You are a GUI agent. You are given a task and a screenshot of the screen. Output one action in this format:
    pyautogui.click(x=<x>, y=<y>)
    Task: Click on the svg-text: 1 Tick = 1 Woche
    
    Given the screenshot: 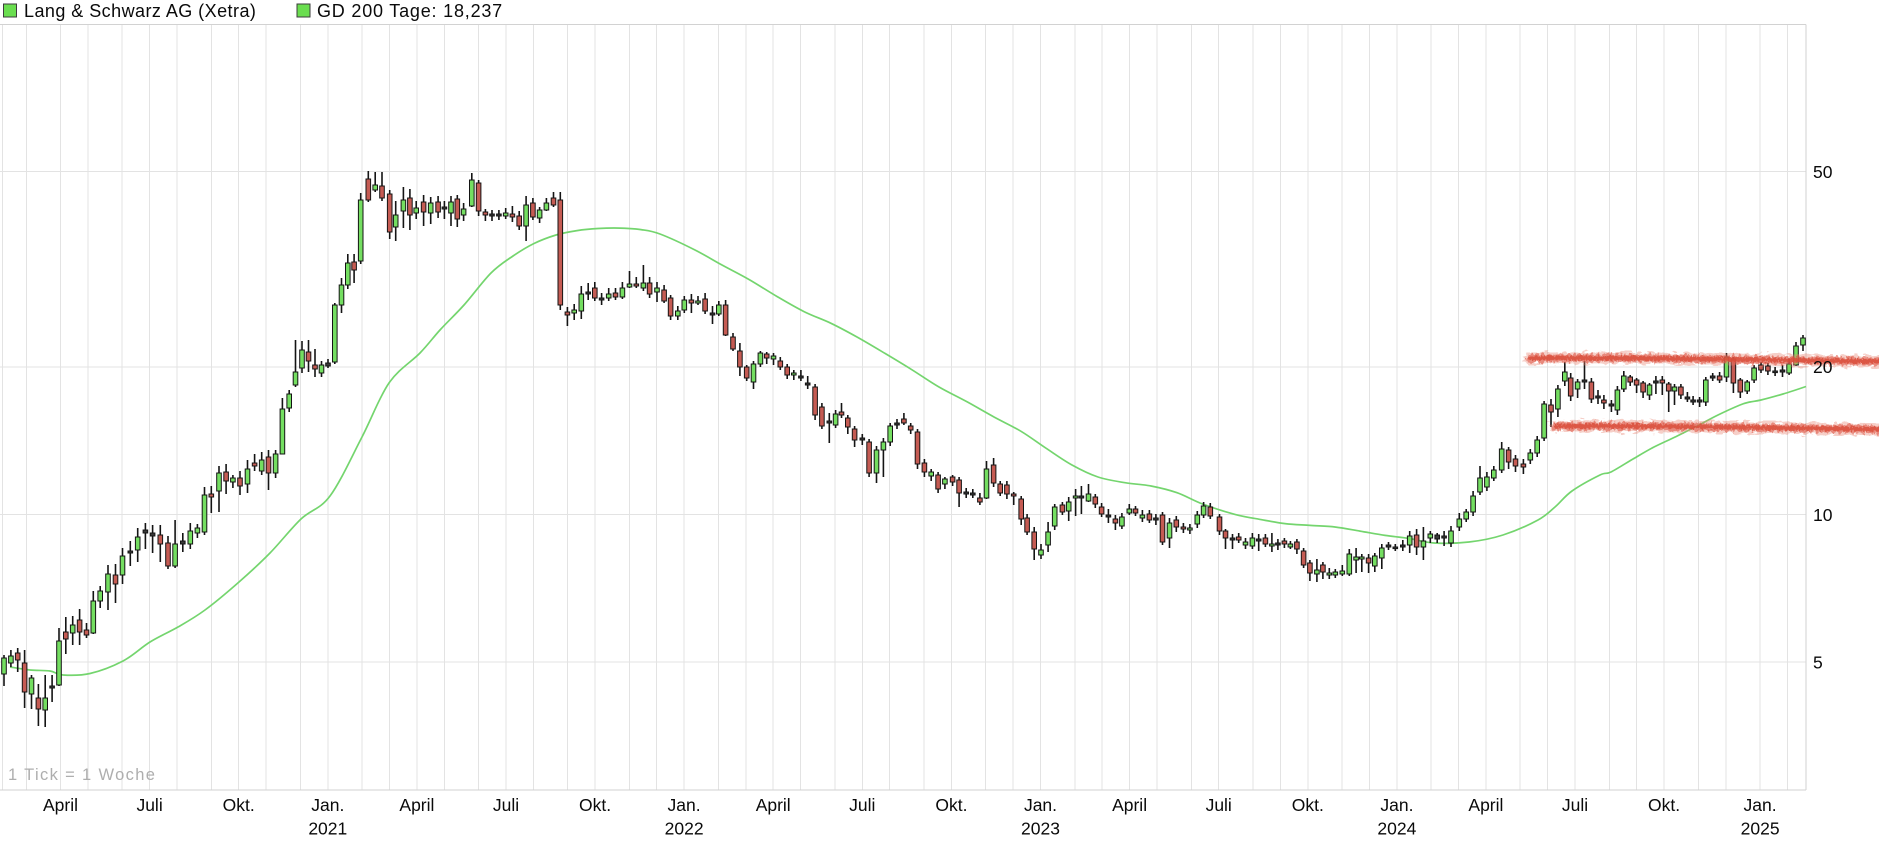 What is the action you would take?
    pyautogui.click(x=82, y=775)
    